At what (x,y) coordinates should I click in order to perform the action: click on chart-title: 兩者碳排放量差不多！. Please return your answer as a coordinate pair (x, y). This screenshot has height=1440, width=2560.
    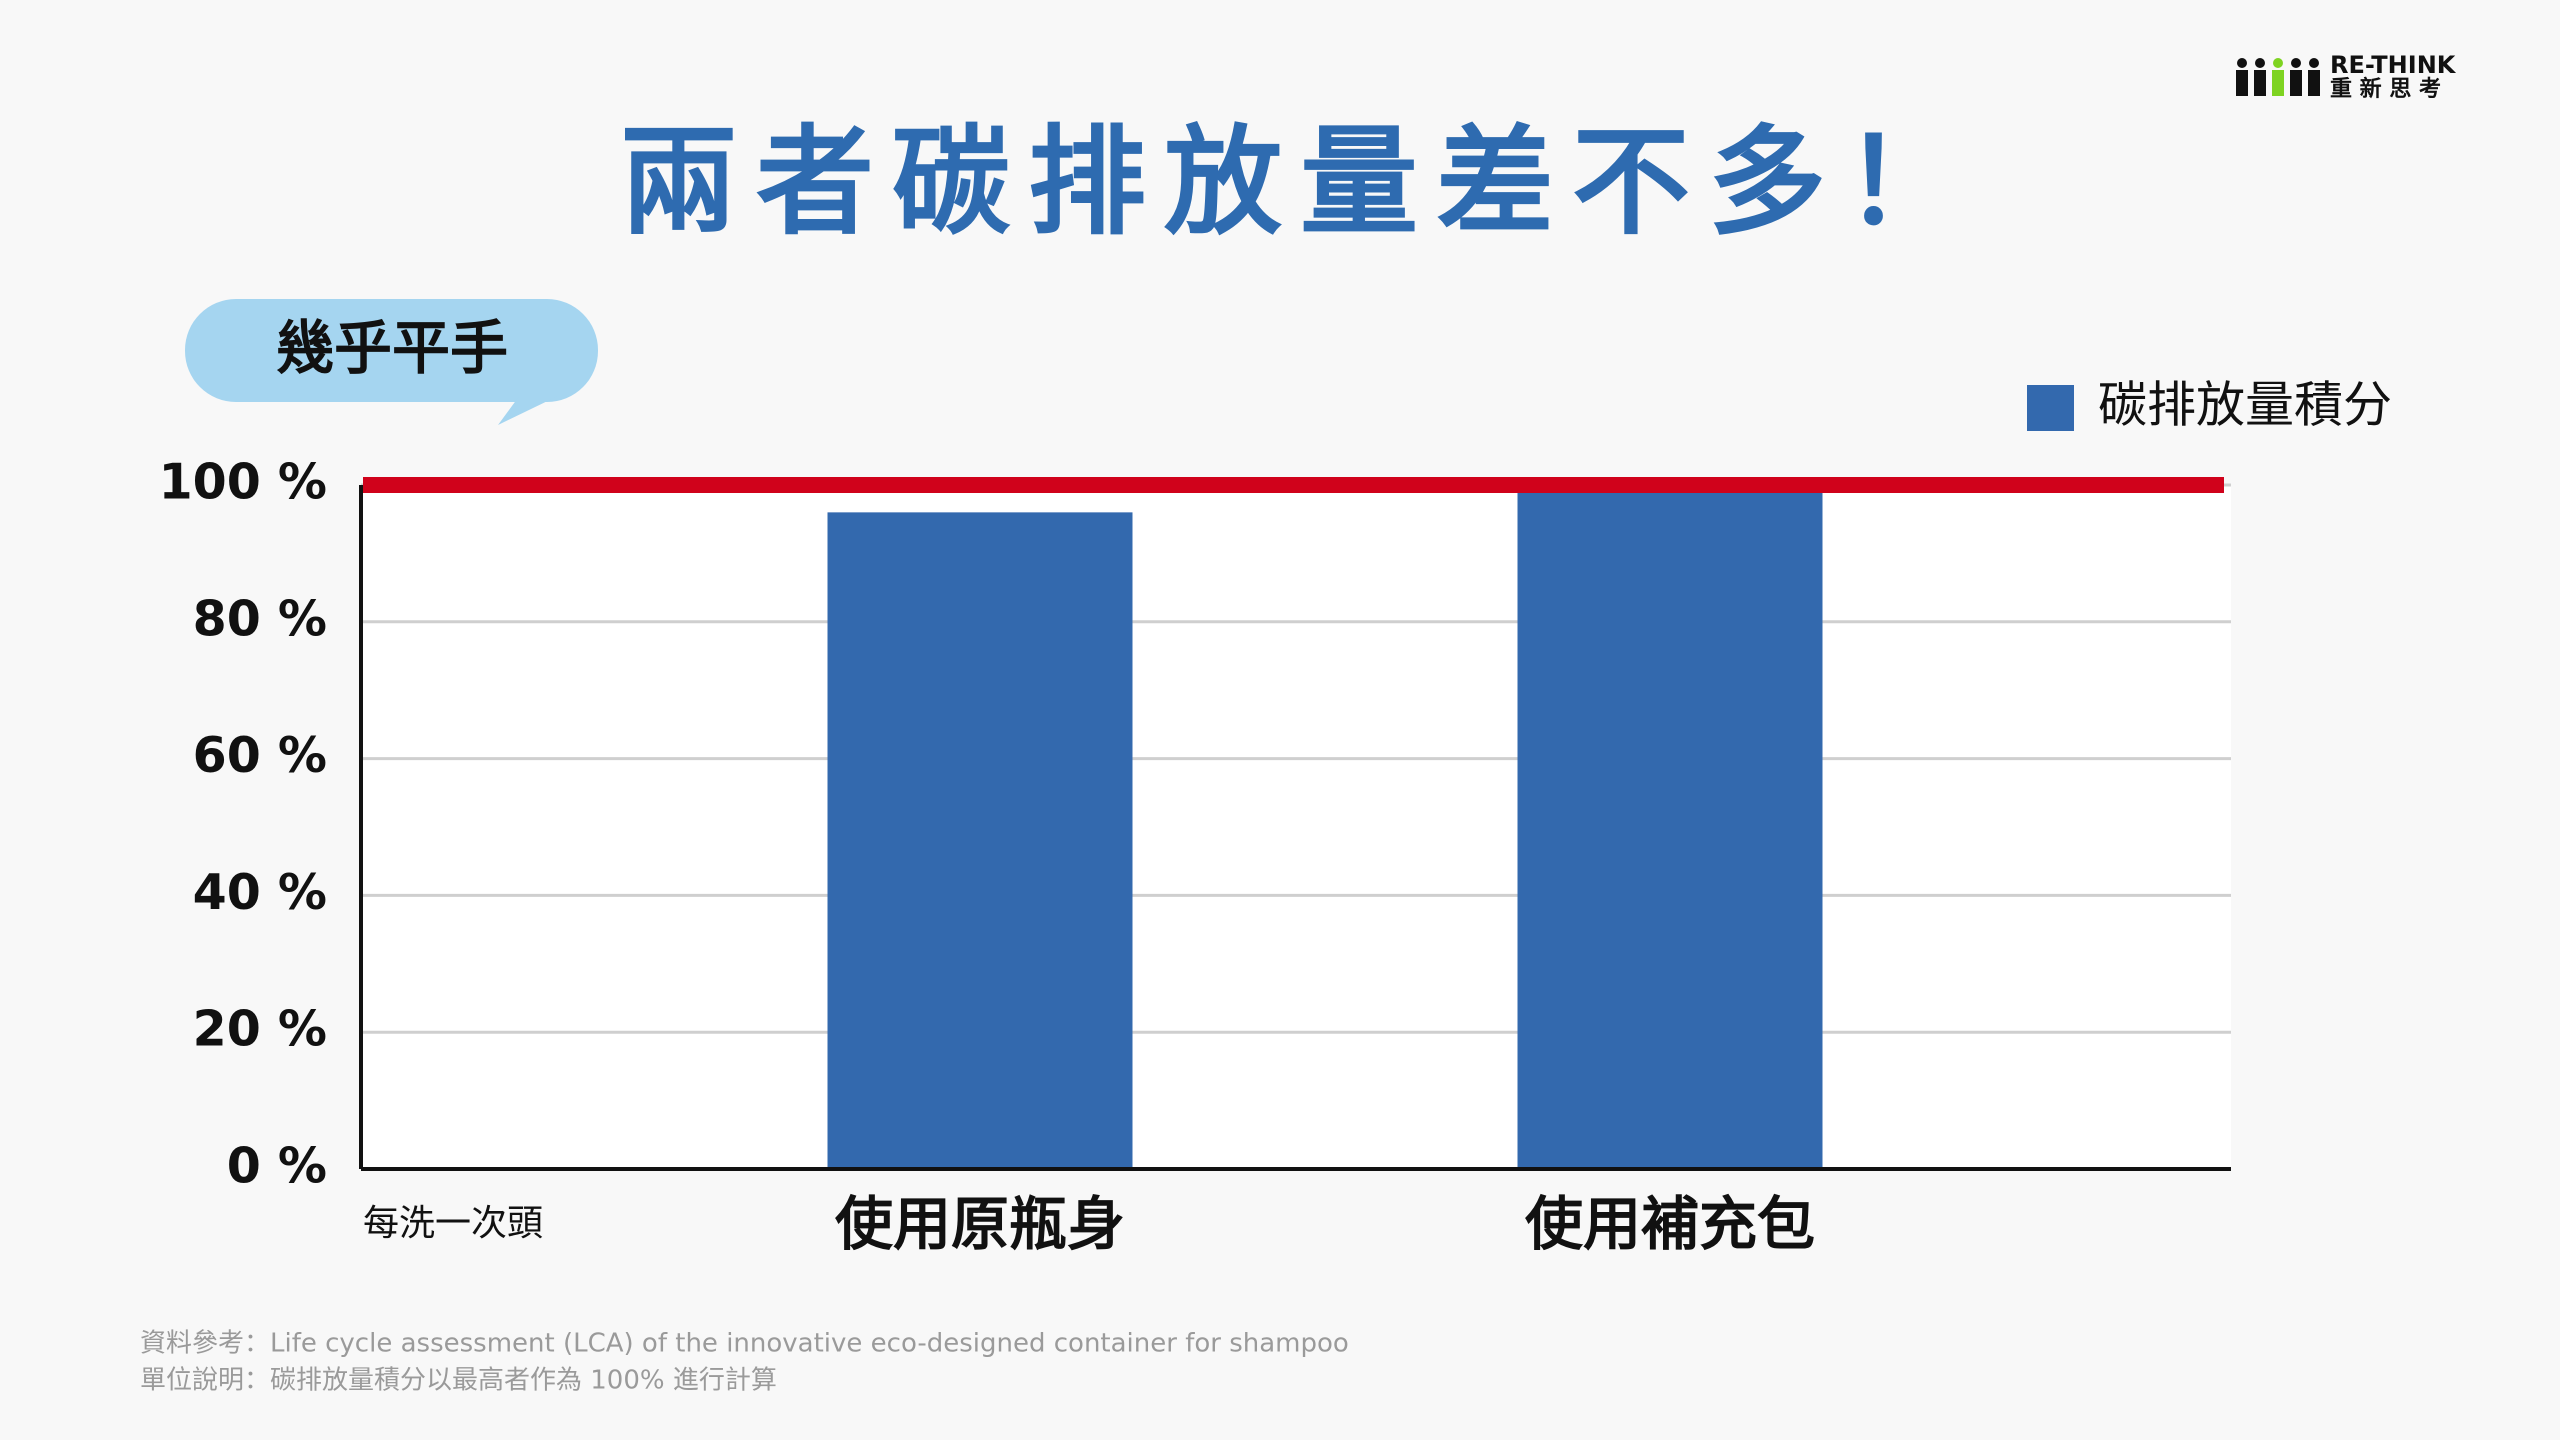
    Looking at the image, I should click on (1300, 182).